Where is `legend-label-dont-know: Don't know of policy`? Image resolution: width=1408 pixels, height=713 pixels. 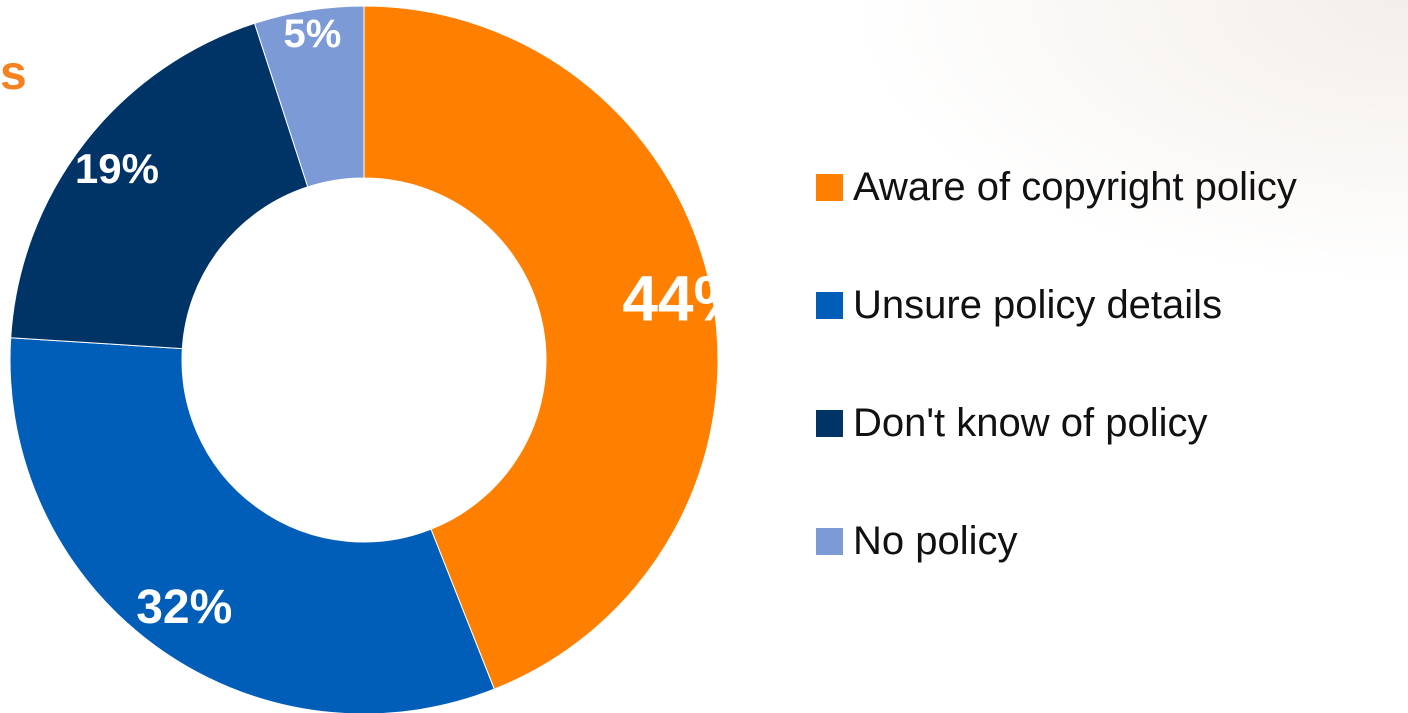 legend-label-dont-know: Don't know of policy is located at coordinates (1030, 422).